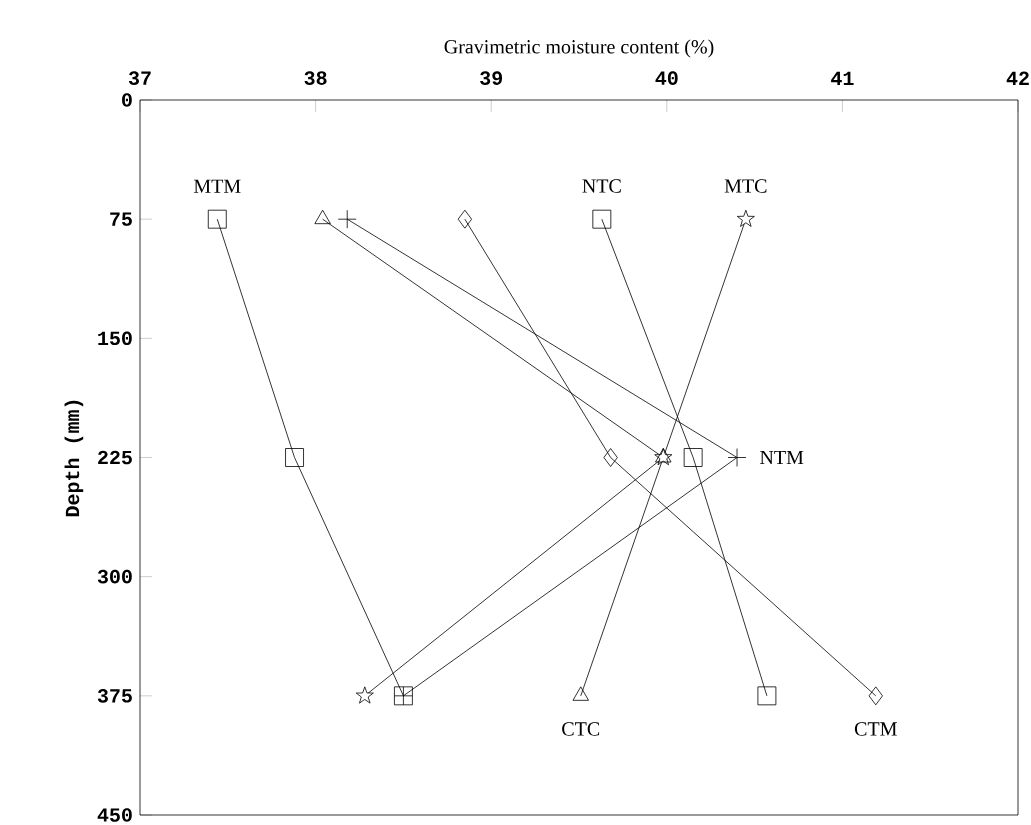 Image resolution: width=1031 pixels, height=825 pixels. What do you see at coordinates (579, 48) in the screenshot?
I see `x-axis-title: Gravimetric moisture content (%)` at bounding box center [579, 48].